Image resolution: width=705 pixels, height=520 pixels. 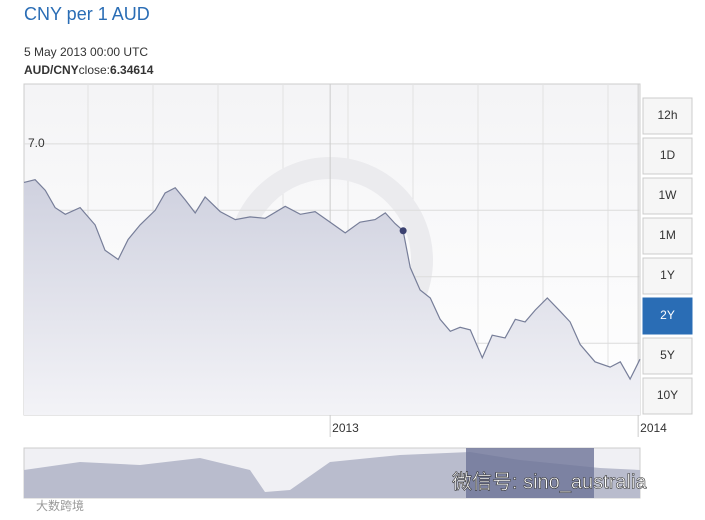 I want to click on range-button-label: 2Y, so click(x=667, y=315).